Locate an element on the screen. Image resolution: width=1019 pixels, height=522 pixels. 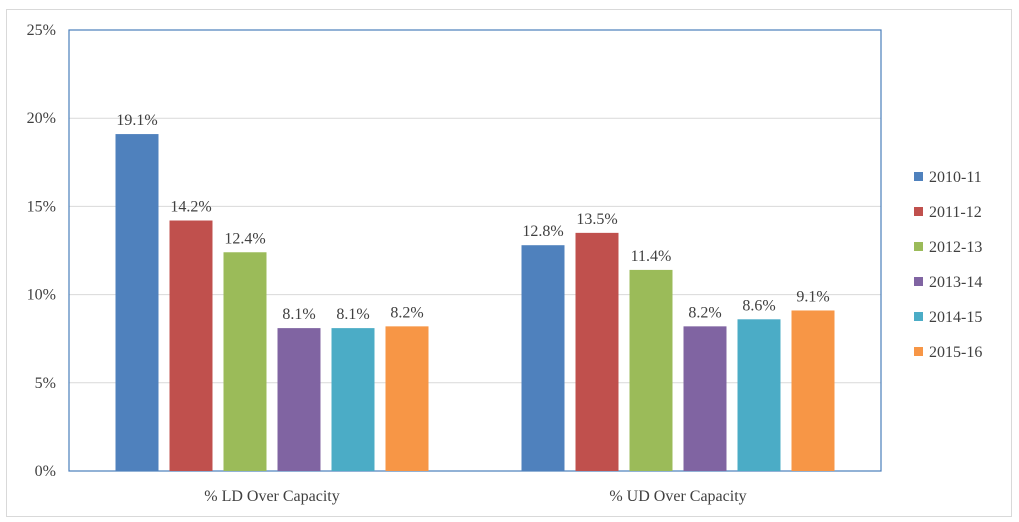
y-tick-label: 15% is located at coordinates (41, 206).